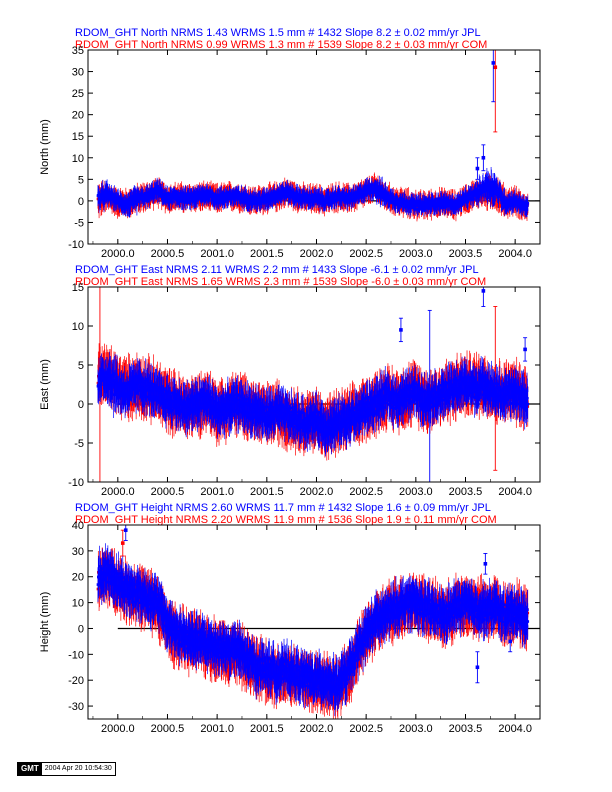  Describe the element at coordinates (466, 254) in the screenshot. I see `x-tick-label: 2003.5` at that location.